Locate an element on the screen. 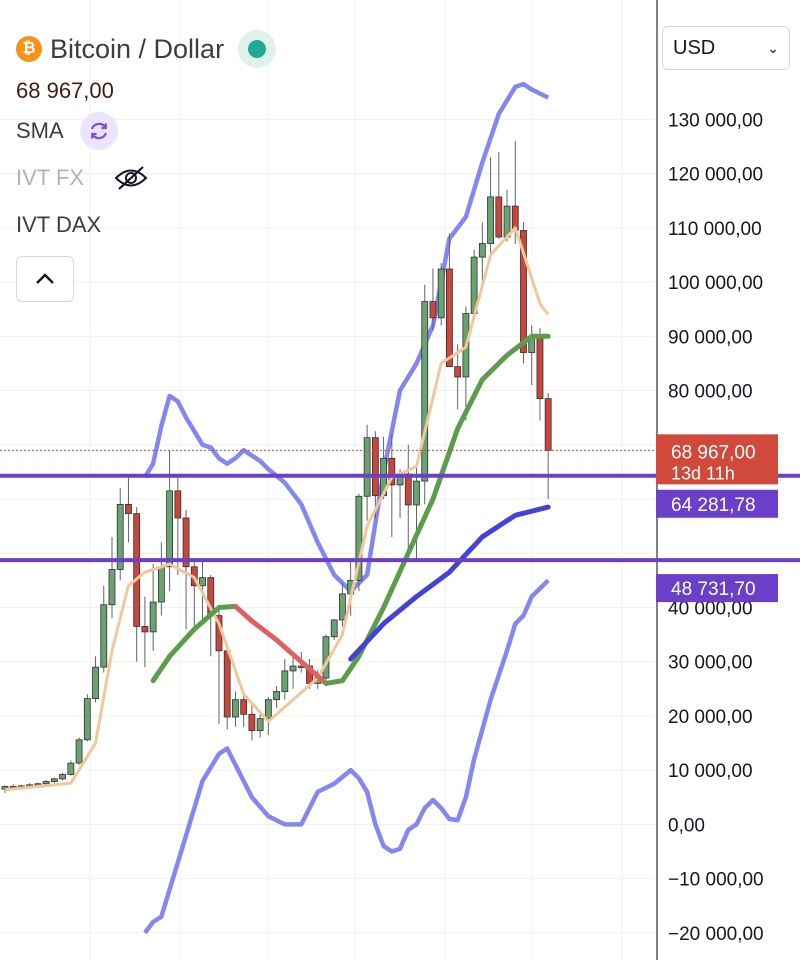 The width and height of the screenshot is (800, 960). status-dot-icon is located at coordinates (257, 49).